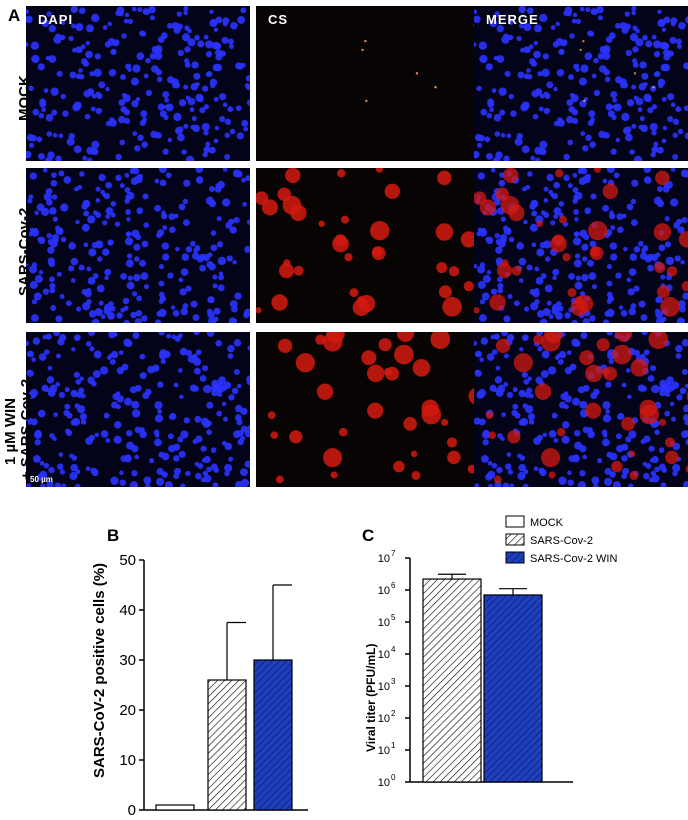  Describe the element at coordinates (27, 429) in the screenshot. I see `row-label-win-line2: + SARS-Cov-2` at that location.